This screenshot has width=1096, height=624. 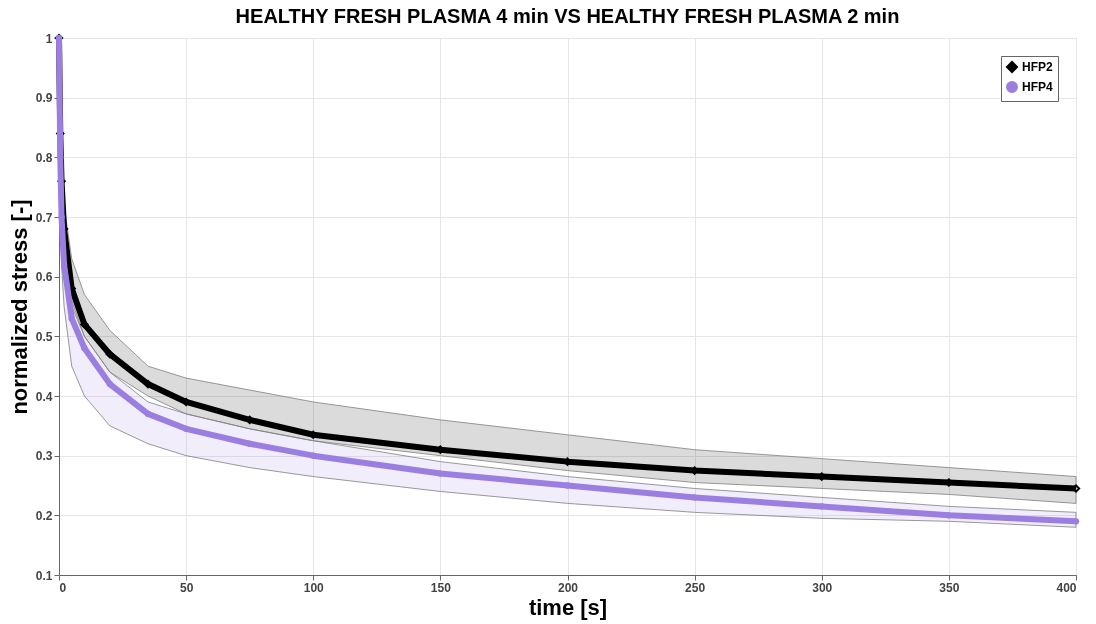 What do you see at coordinates (949, 587) in the screenshot?
I see `x-tick-label: 350` at bounding box center [949, 587].